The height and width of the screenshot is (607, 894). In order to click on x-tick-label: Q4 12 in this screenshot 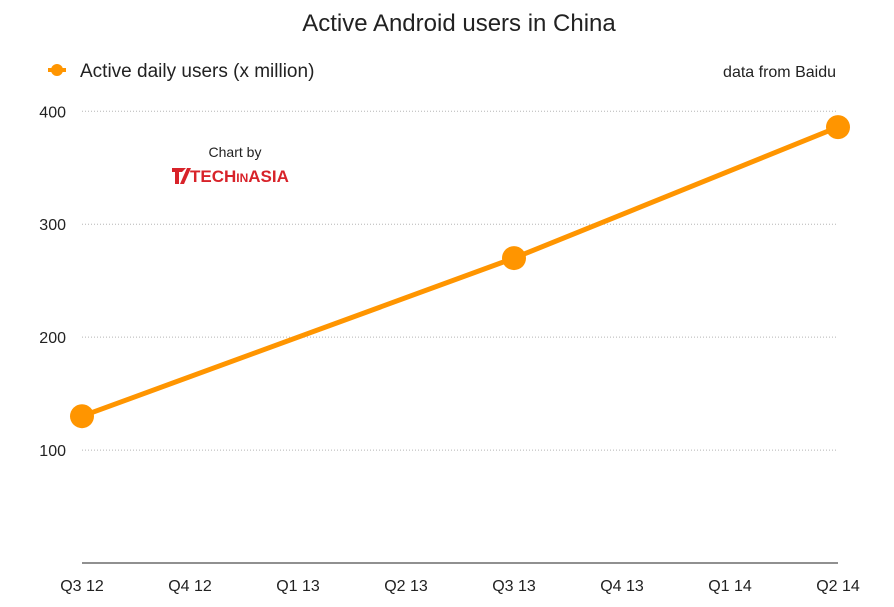, I will do `click(190, 586)`.